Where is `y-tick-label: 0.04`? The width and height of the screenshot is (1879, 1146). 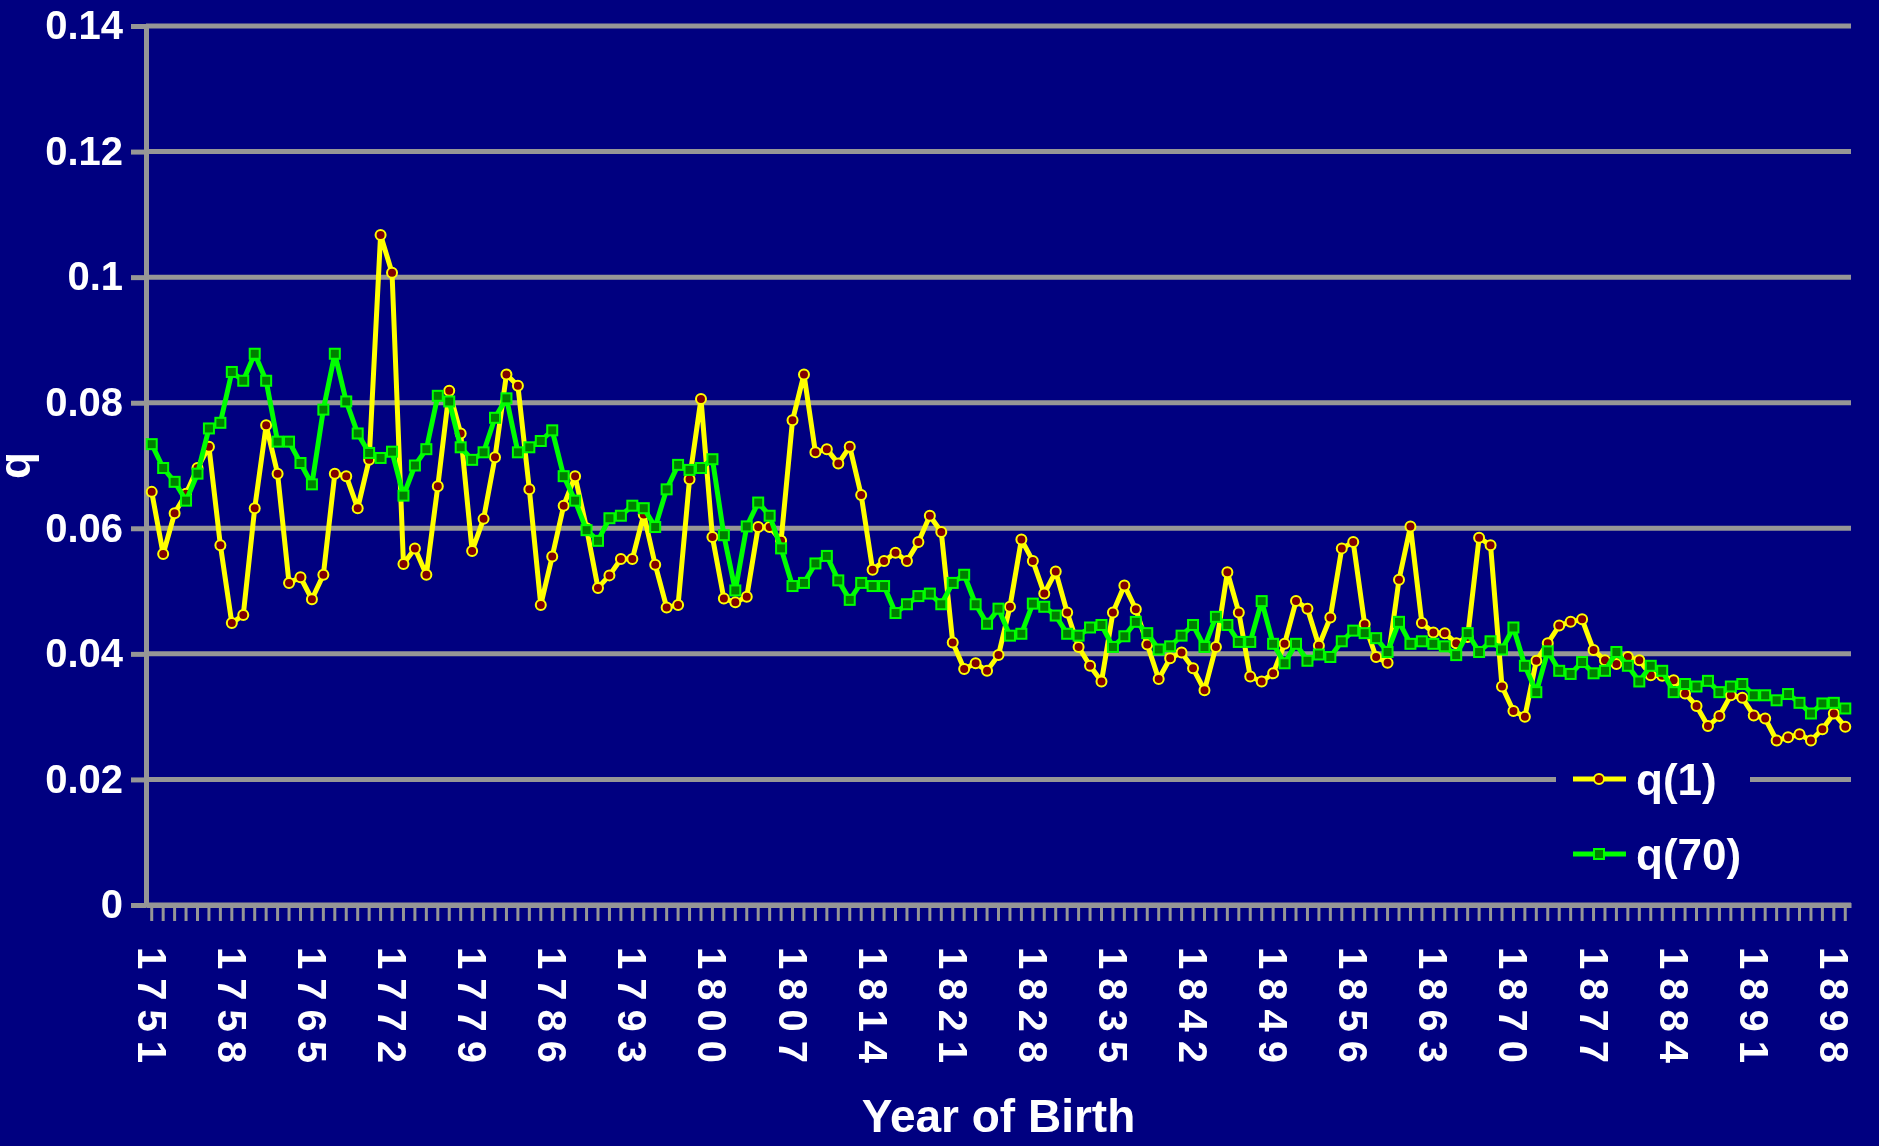
y-tick-label: 0.04 is located at coordinates (84, 653).